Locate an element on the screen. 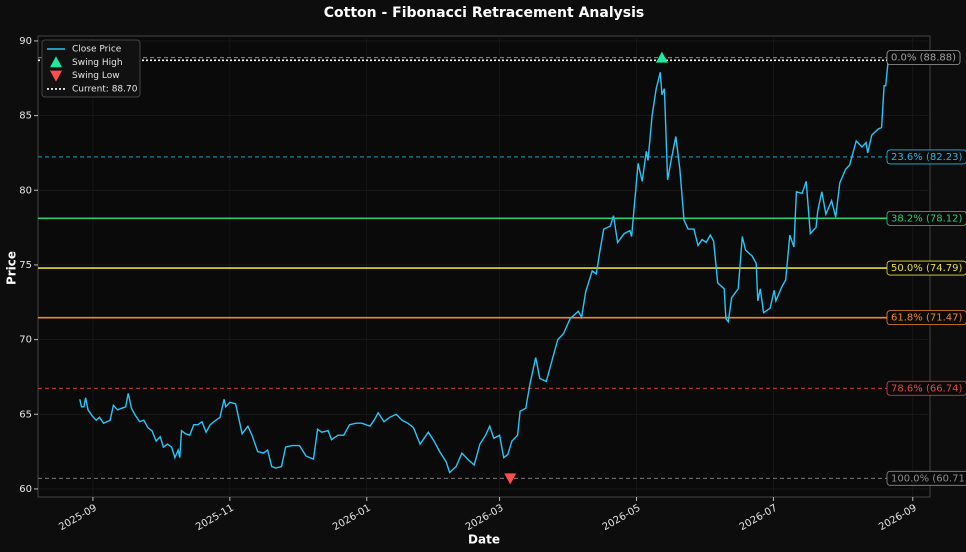 This screenshot has height=552, width=966. fib-label: 78.6% (66.74) is located at coordinates (926, 388).